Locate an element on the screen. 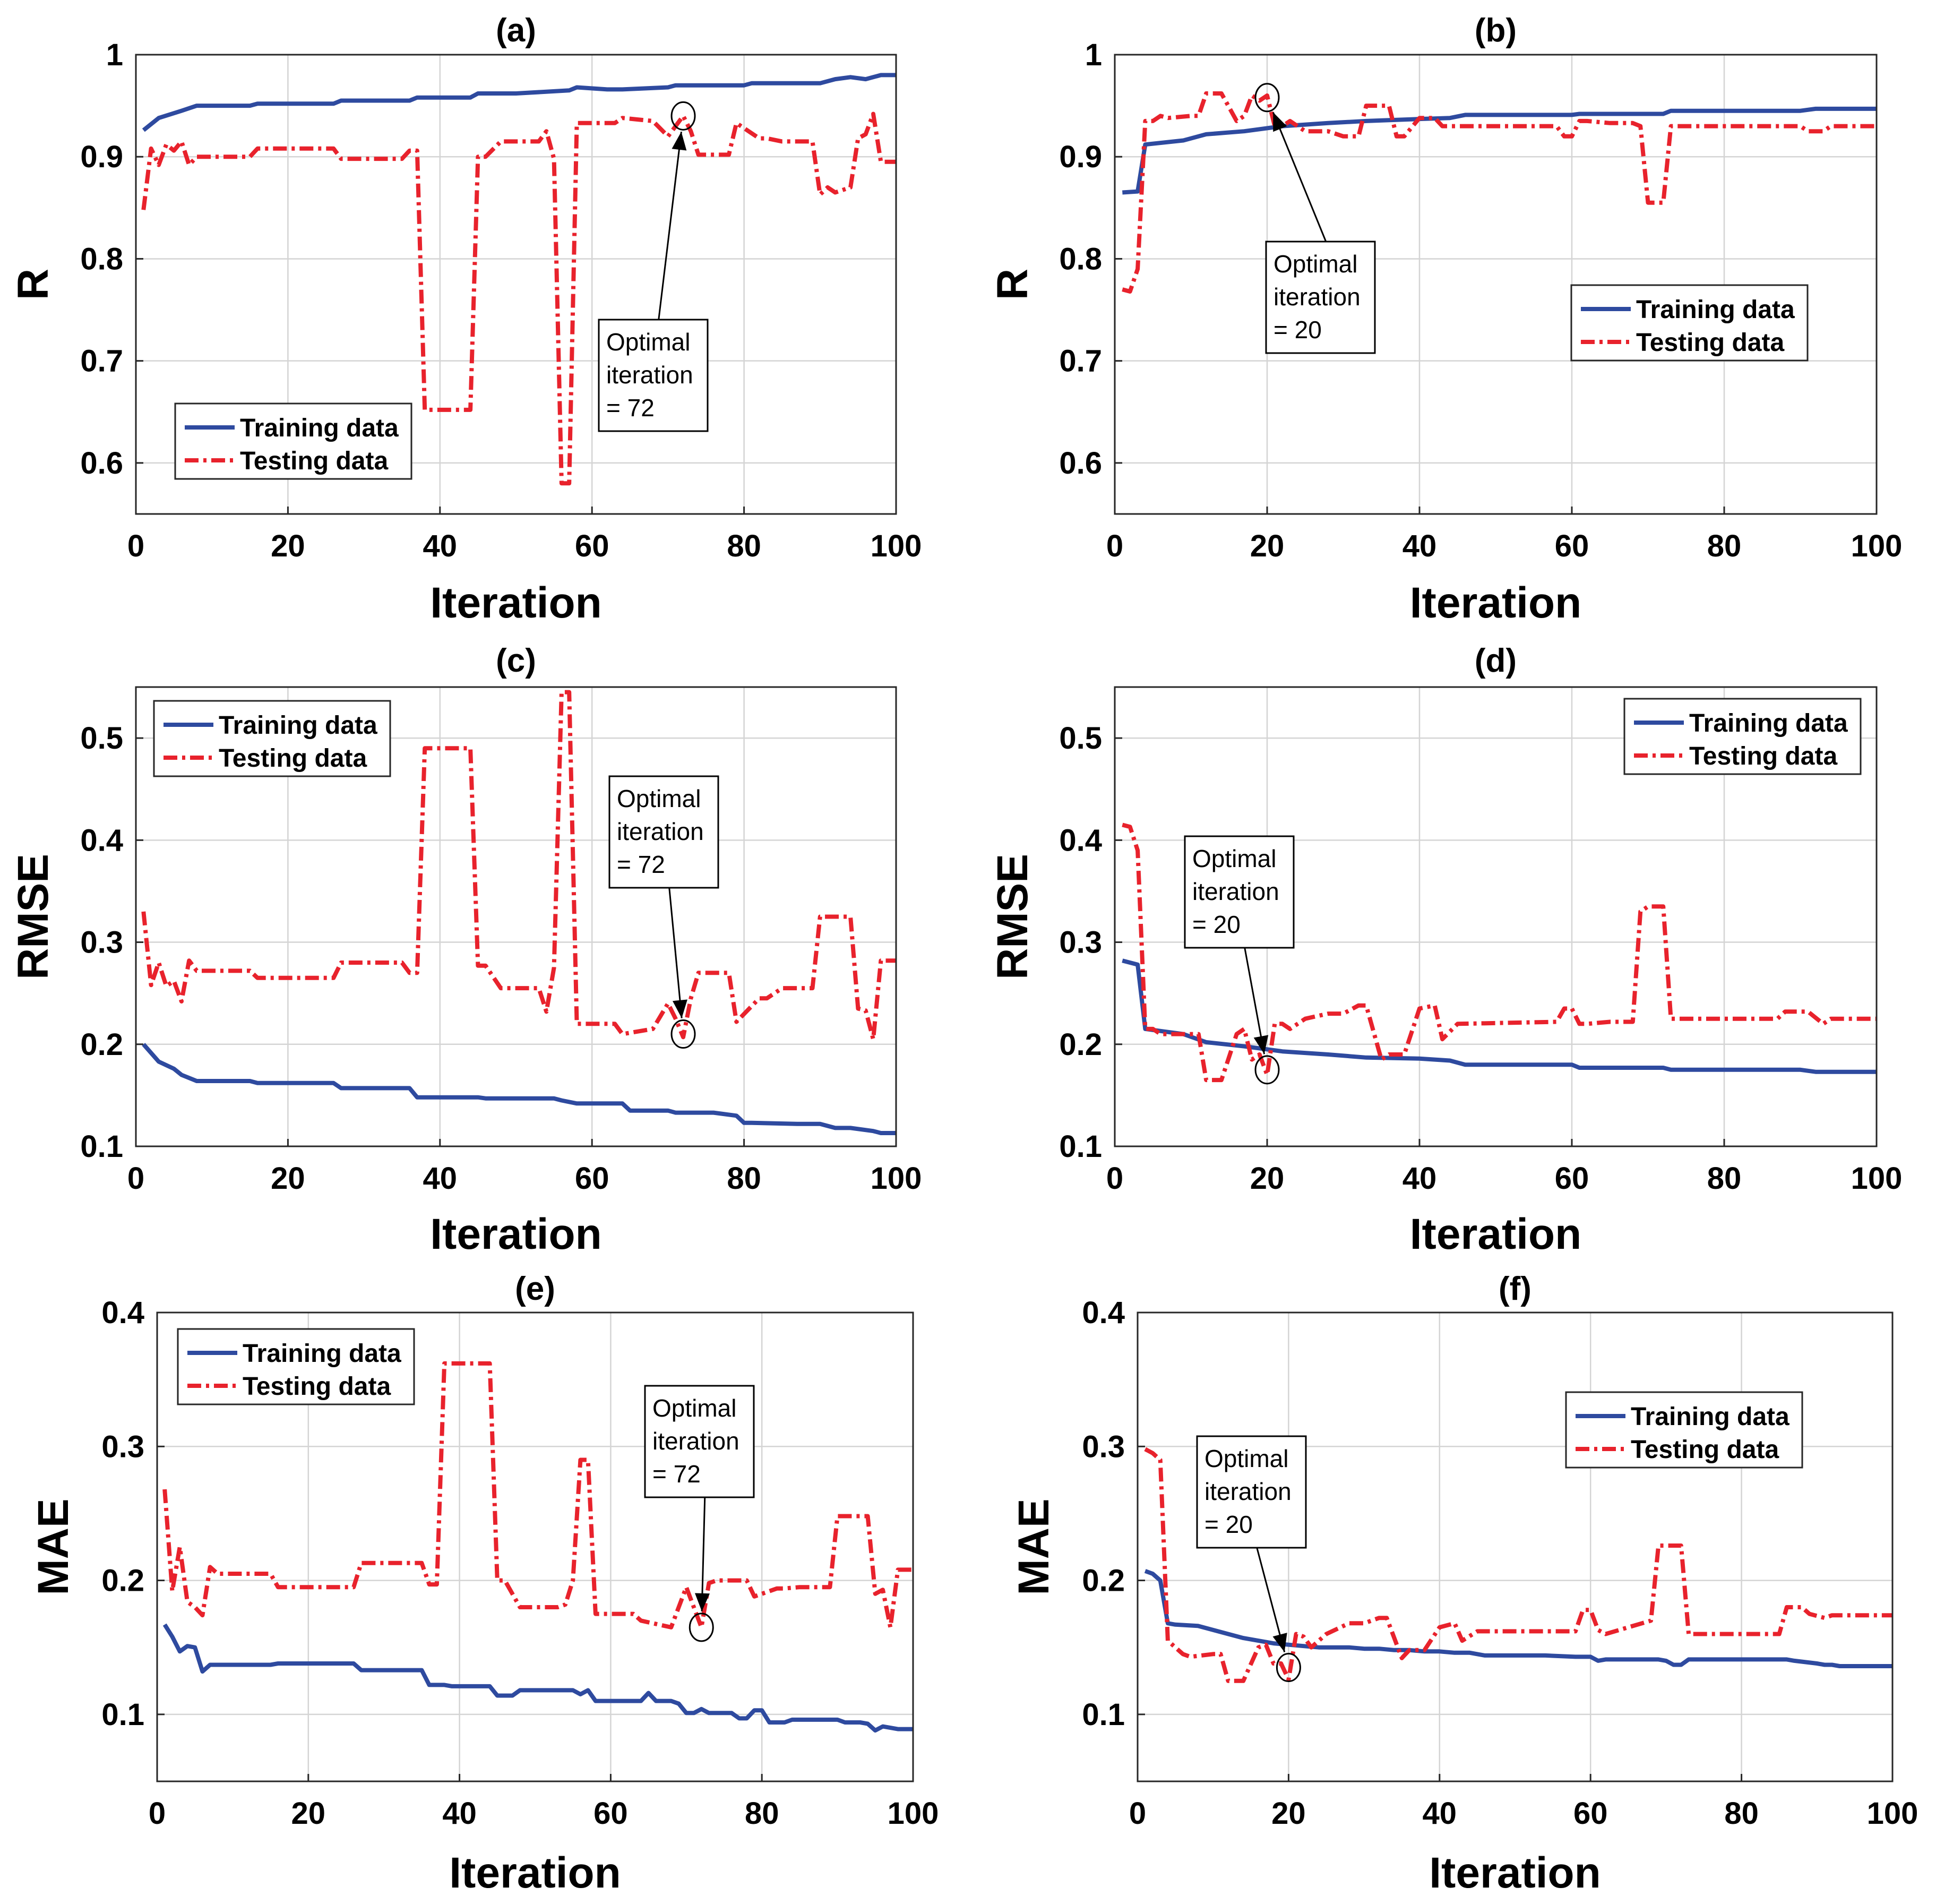  panel-title: (e) is located at coordinates (535, 1289).